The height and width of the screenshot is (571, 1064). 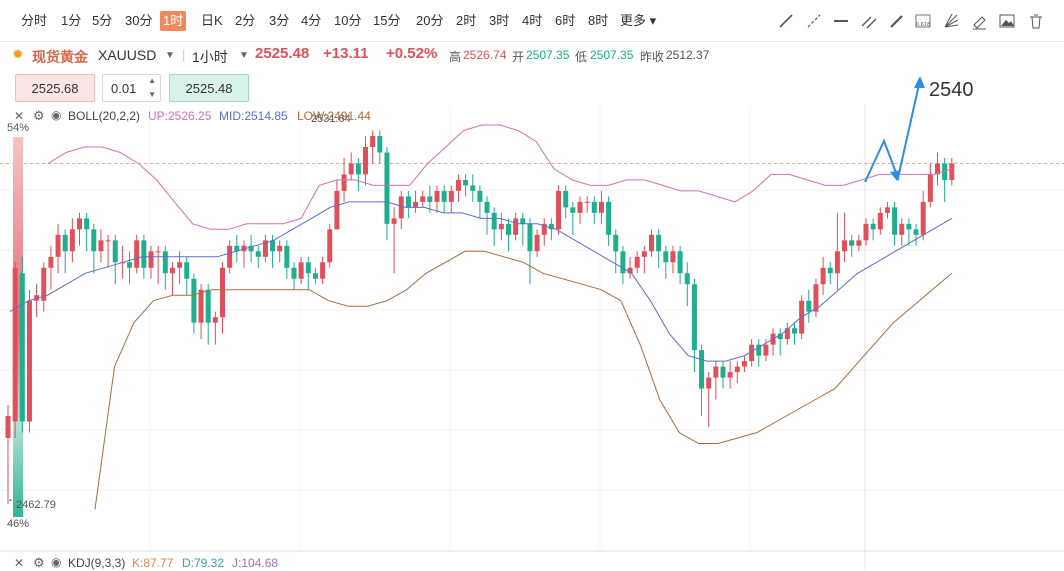 What do you see at coordinates (869, 21) in the screenshot?
I see `parallel-channel-icon` at bounding box center [869, 21].